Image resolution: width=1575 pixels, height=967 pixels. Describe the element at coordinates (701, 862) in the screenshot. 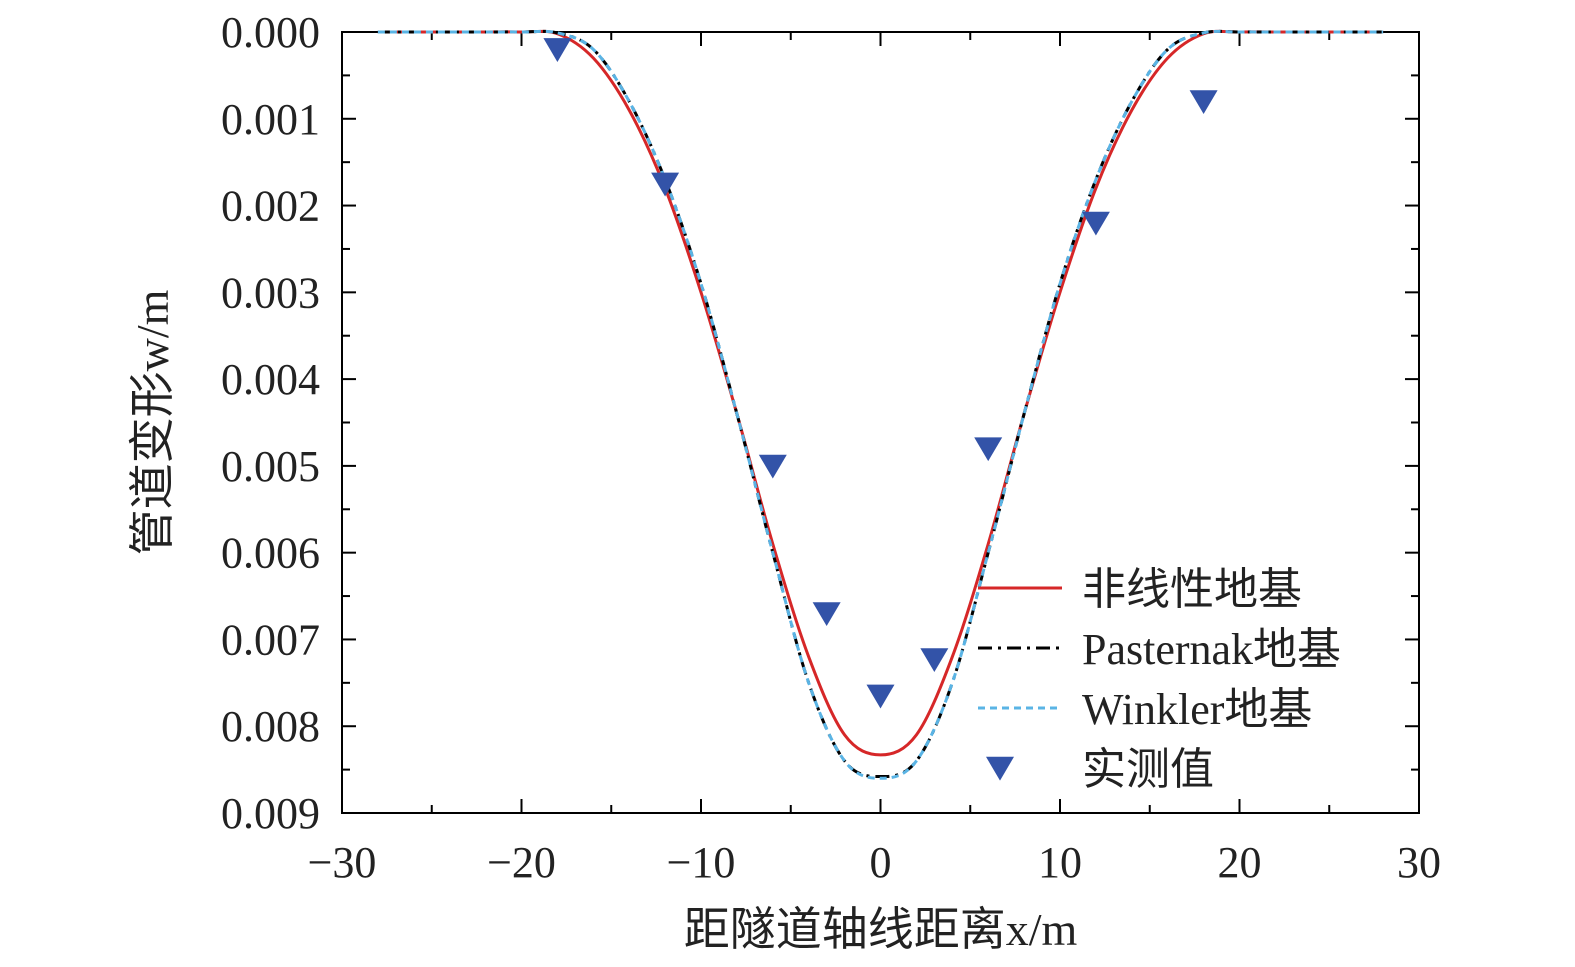

I see `x-tick-label: −10` at that location.